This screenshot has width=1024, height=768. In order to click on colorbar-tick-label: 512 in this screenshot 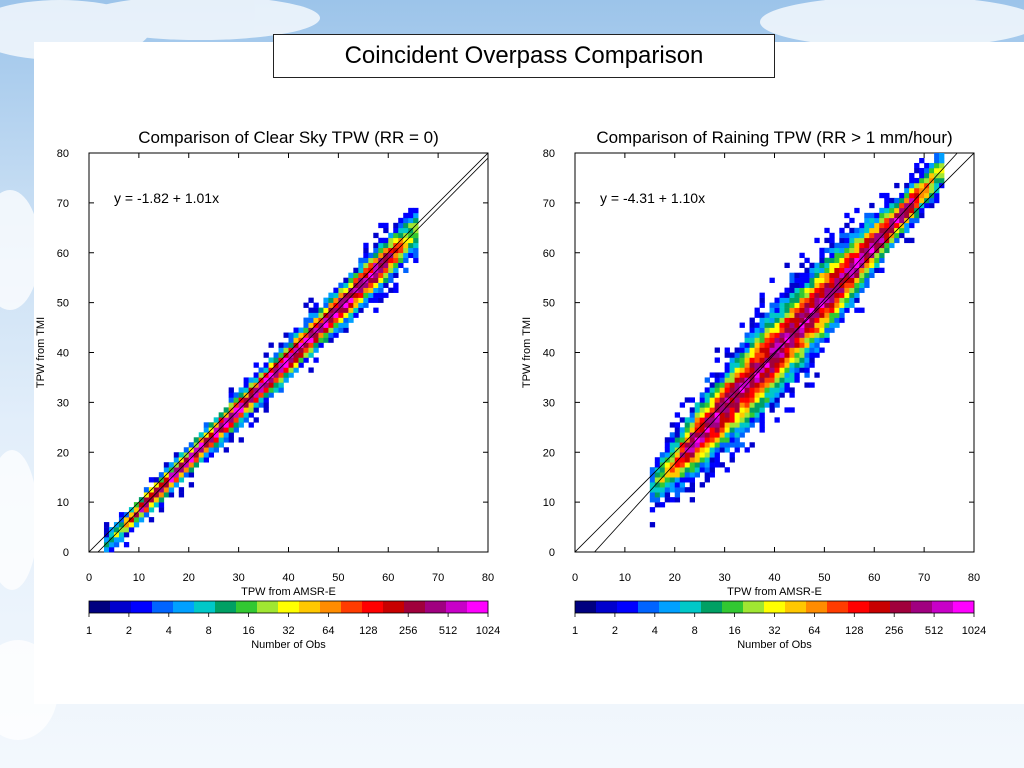, I will do `click(934, 631)`.